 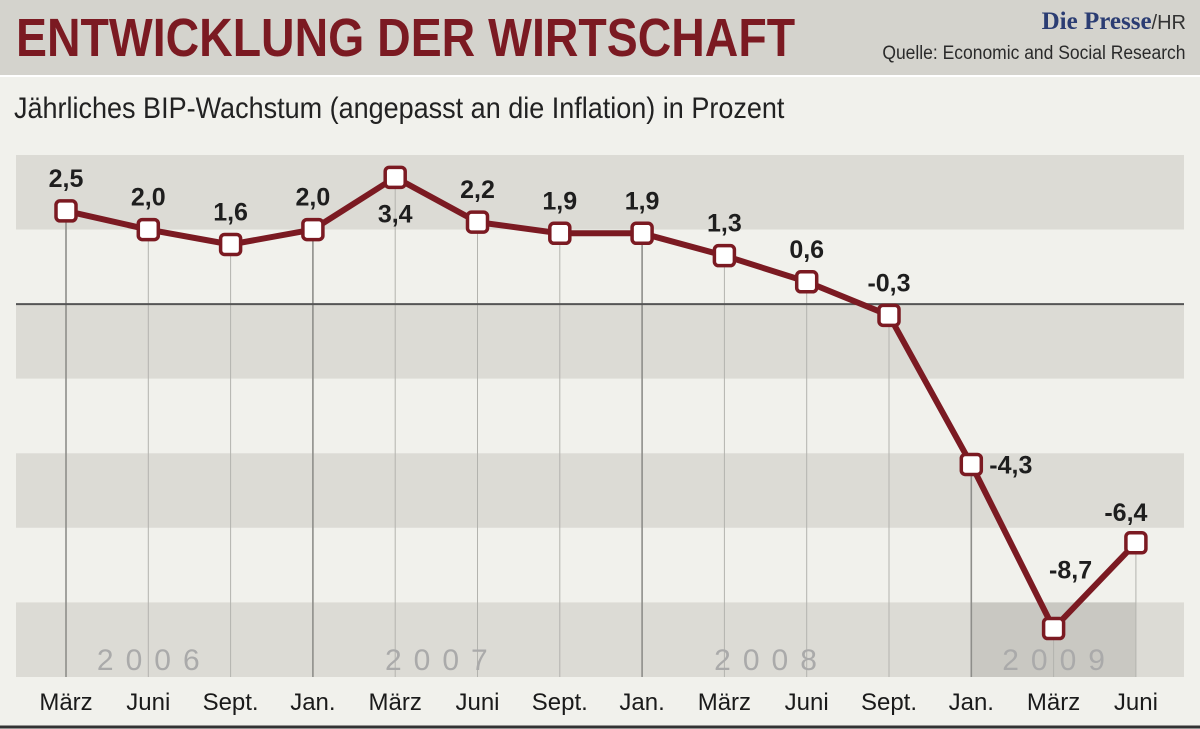 I want to click on data-label: 2,5, so click(x=66, y=179).